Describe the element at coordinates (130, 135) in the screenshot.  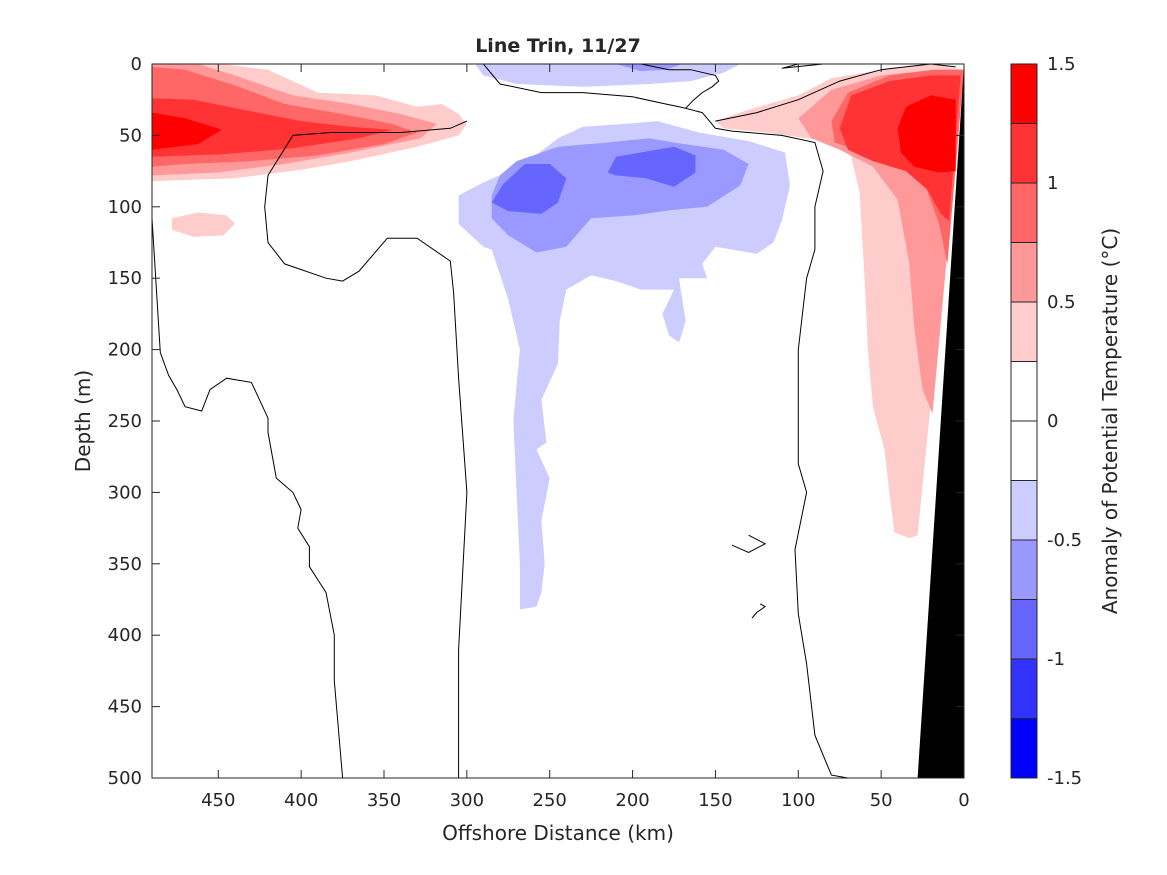
I see `y-tick-label: 50` at that location.